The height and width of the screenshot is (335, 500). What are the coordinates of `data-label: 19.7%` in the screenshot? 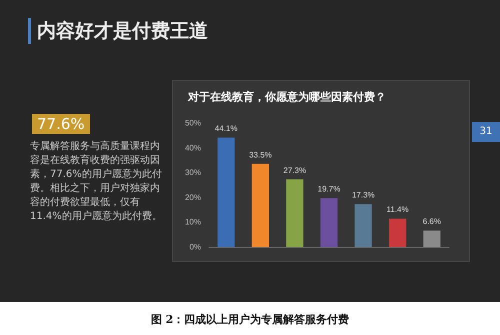 It's located at (329, 189).